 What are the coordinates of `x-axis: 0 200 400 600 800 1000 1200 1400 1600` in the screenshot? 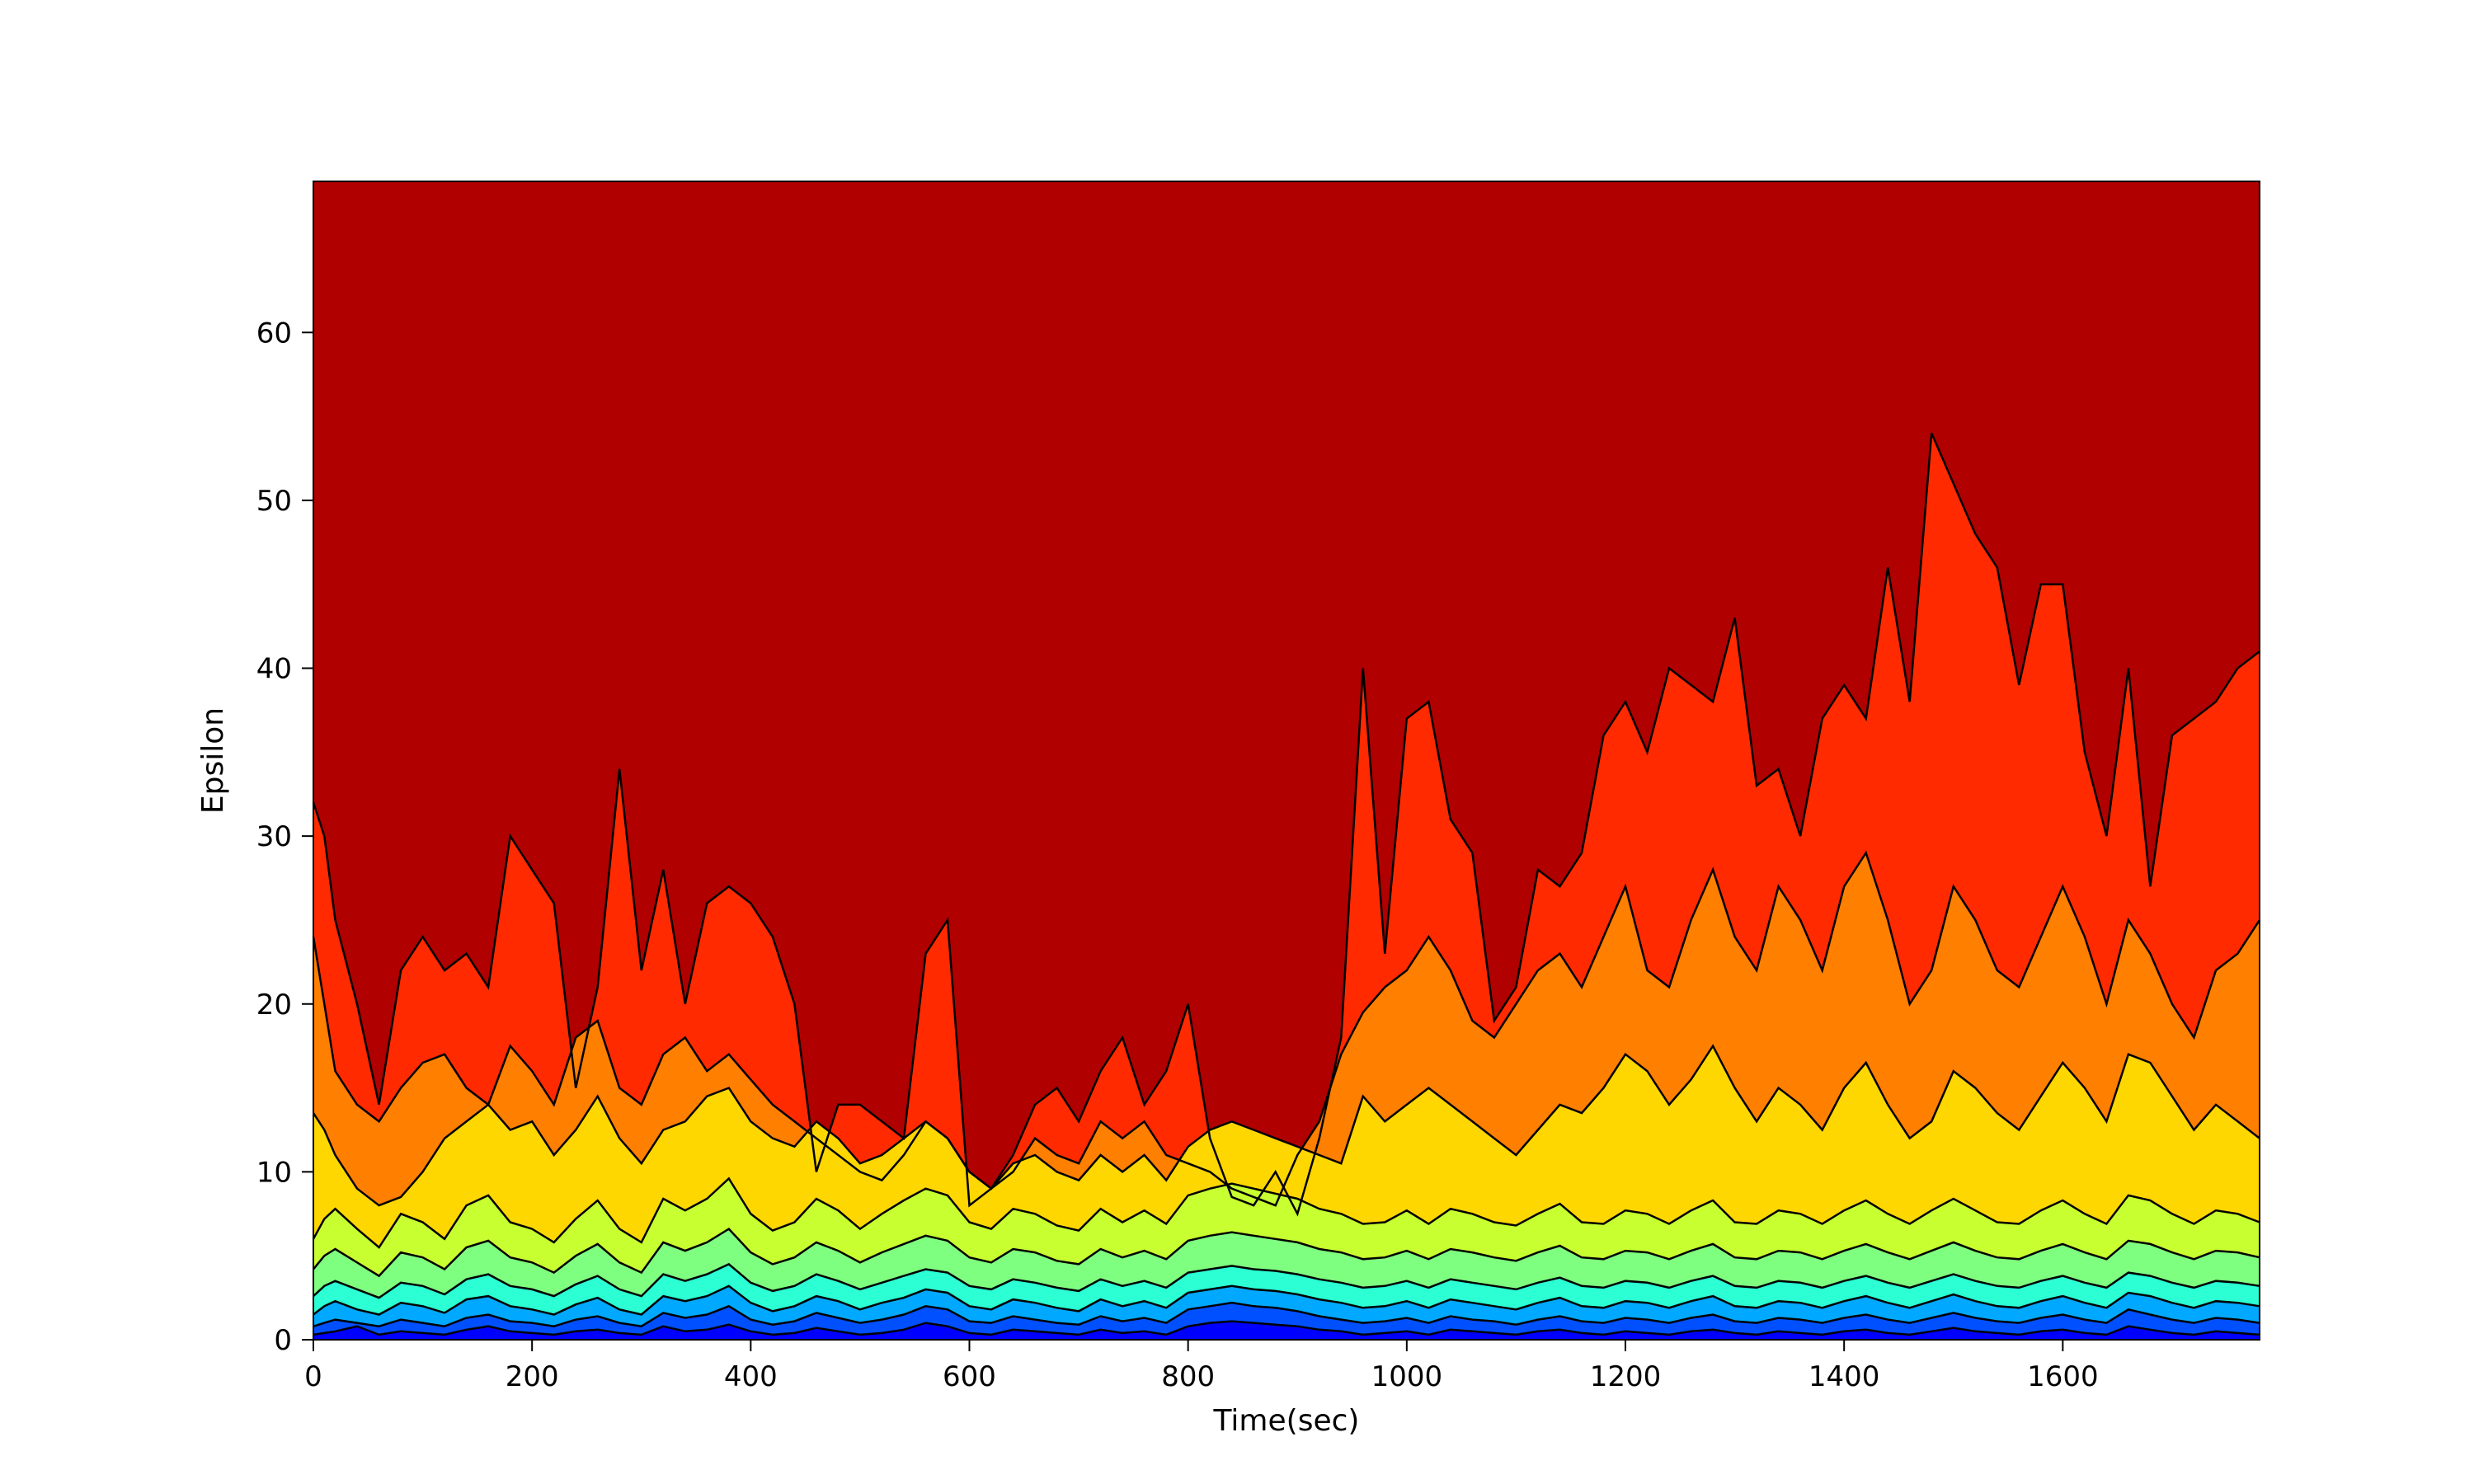 It's located at (1201, 1366).